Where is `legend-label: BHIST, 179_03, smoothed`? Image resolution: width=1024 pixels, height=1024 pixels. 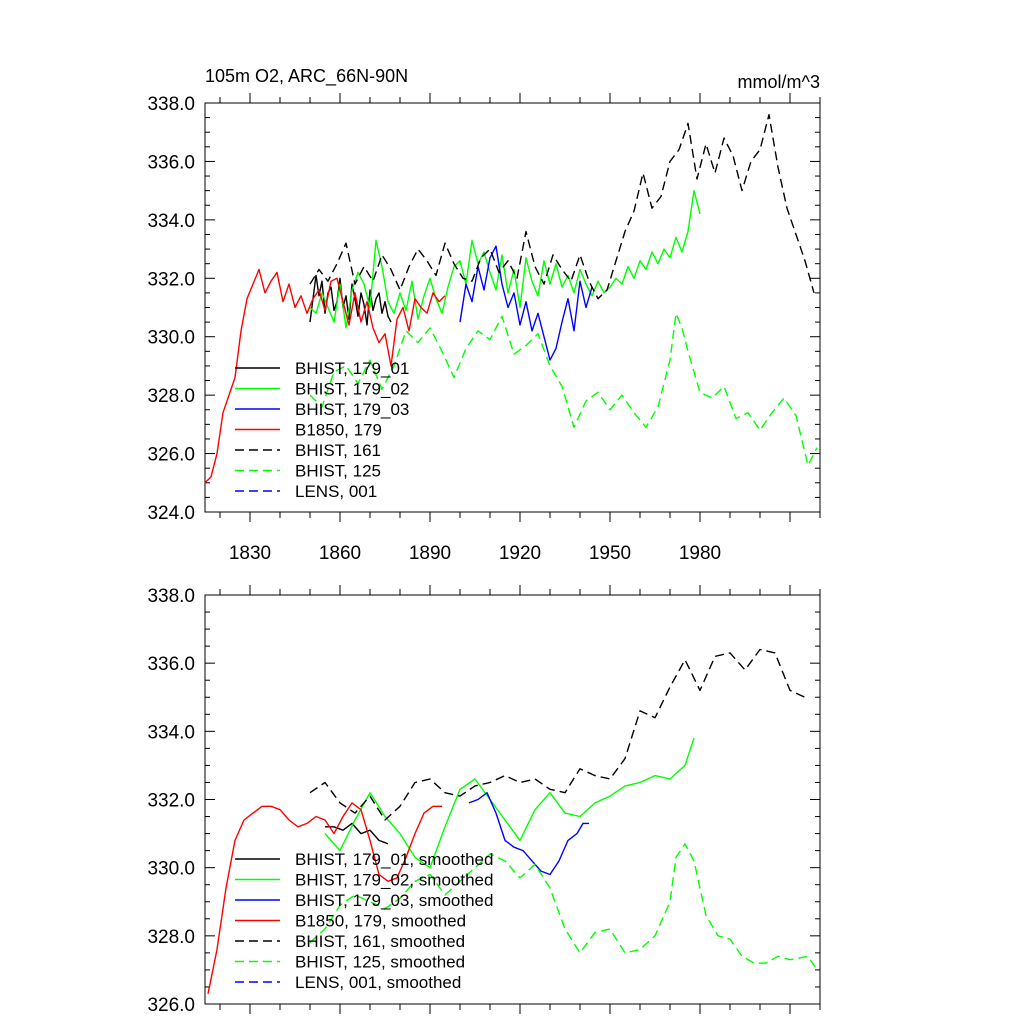 legend-label: BHIST, 179_03, smoothed is located at coordinates (394, 900).